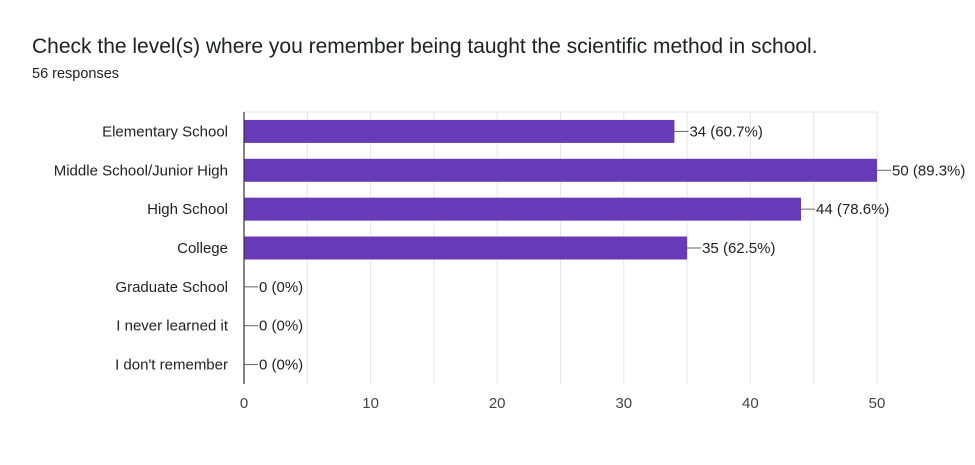 This screenshot has width=975, height=465. Describe the element at coordinates (623, 403) in the screenshot. I see `x-tick-label: 30` at that location.